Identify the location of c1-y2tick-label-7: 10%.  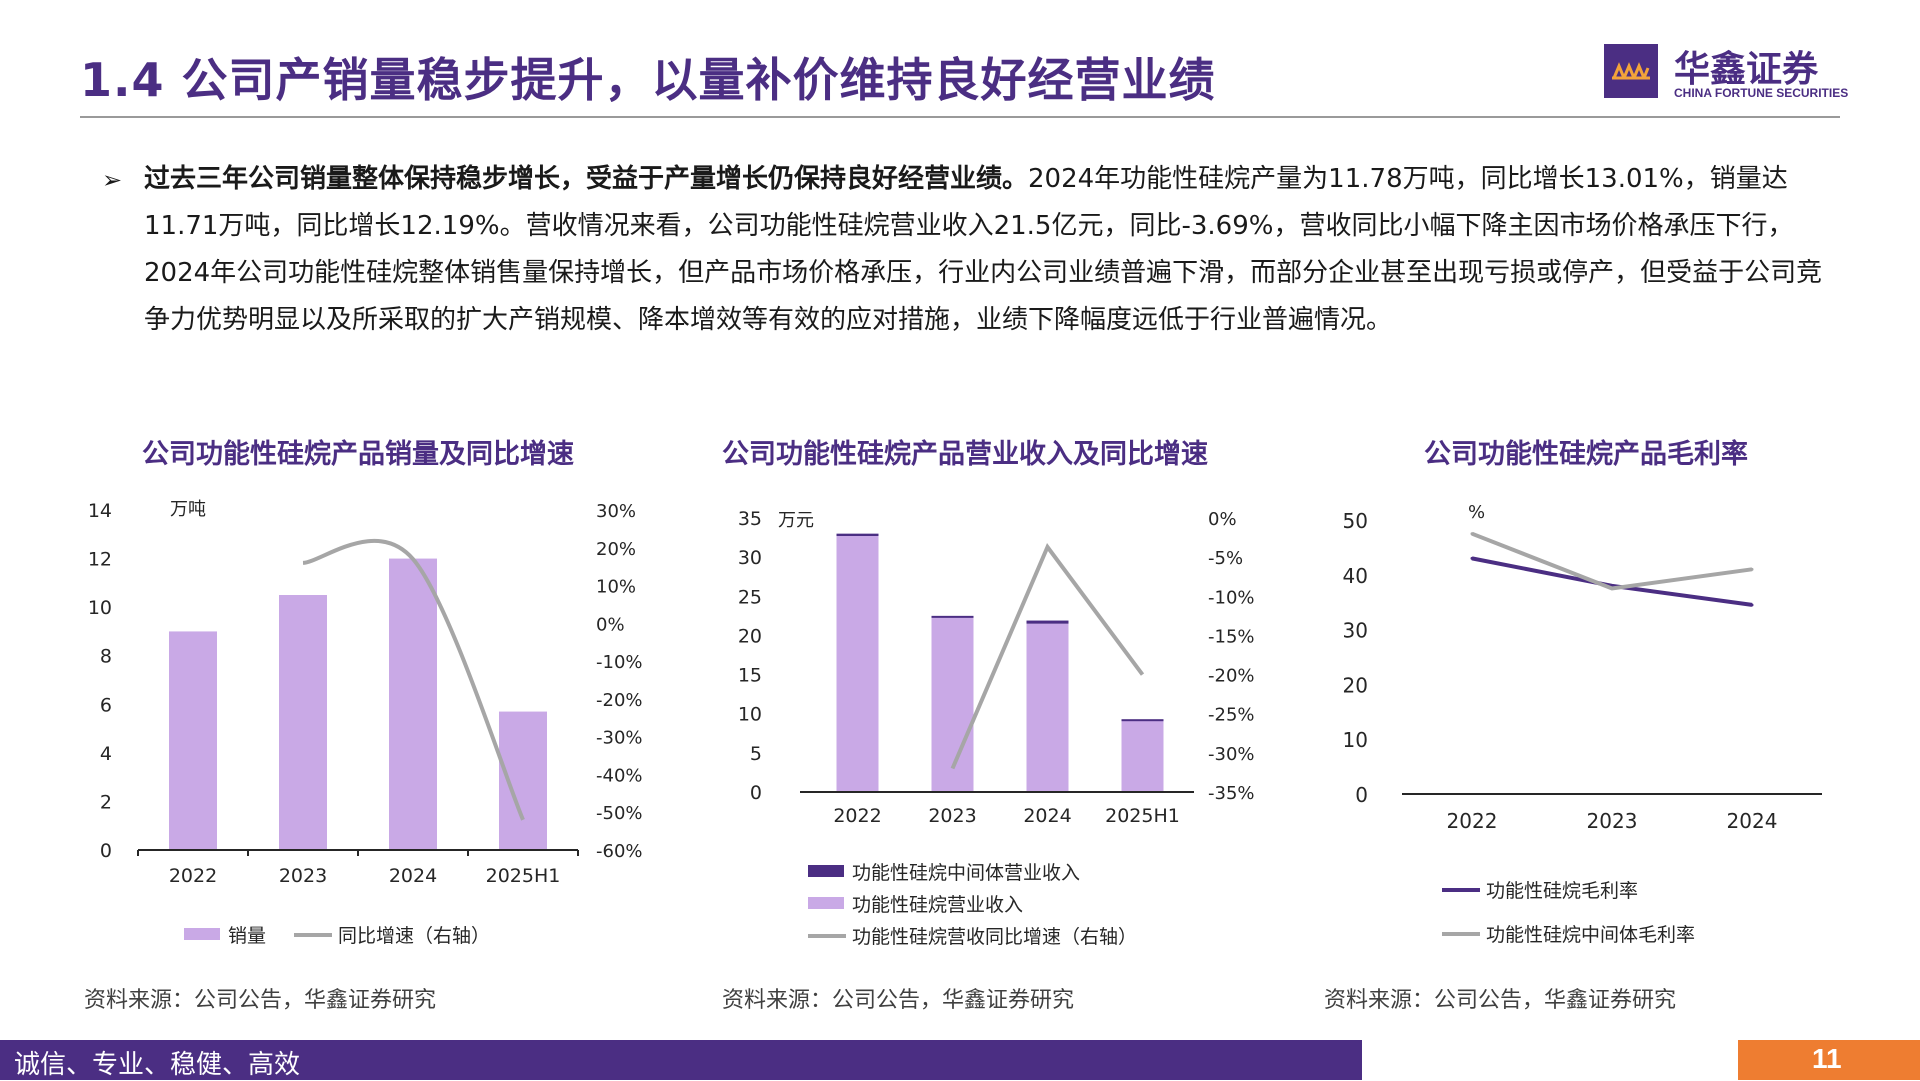
(616, 587).